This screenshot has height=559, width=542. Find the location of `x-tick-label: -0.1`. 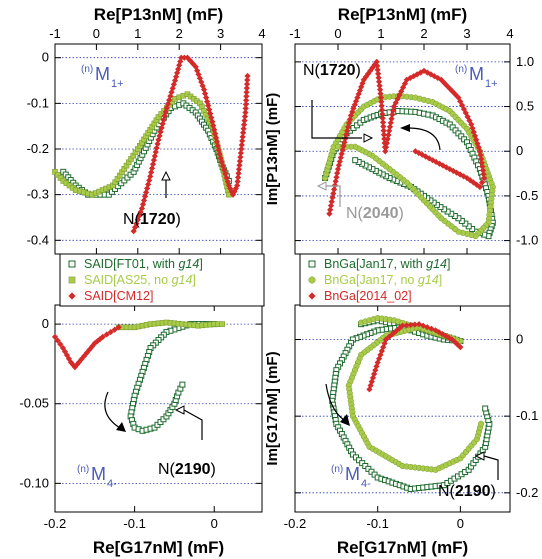

x-tick-label: -0.1 is located at coordinates (377, 523).